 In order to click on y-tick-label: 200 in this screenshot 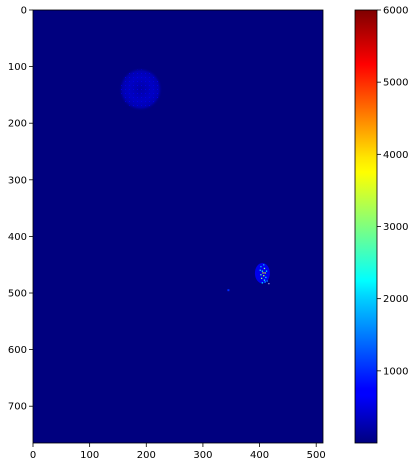, I will do `click(17, 124)`.